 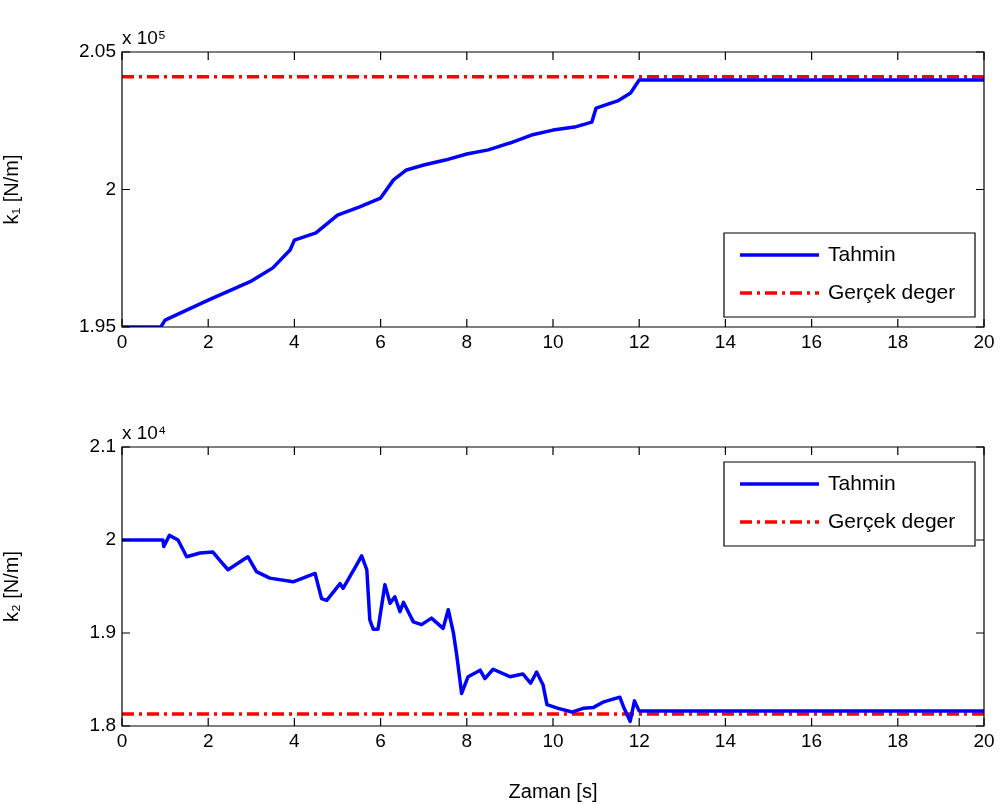 I want to click on y-axis-title: k₁ [N/m], so click(x=11, y=189).